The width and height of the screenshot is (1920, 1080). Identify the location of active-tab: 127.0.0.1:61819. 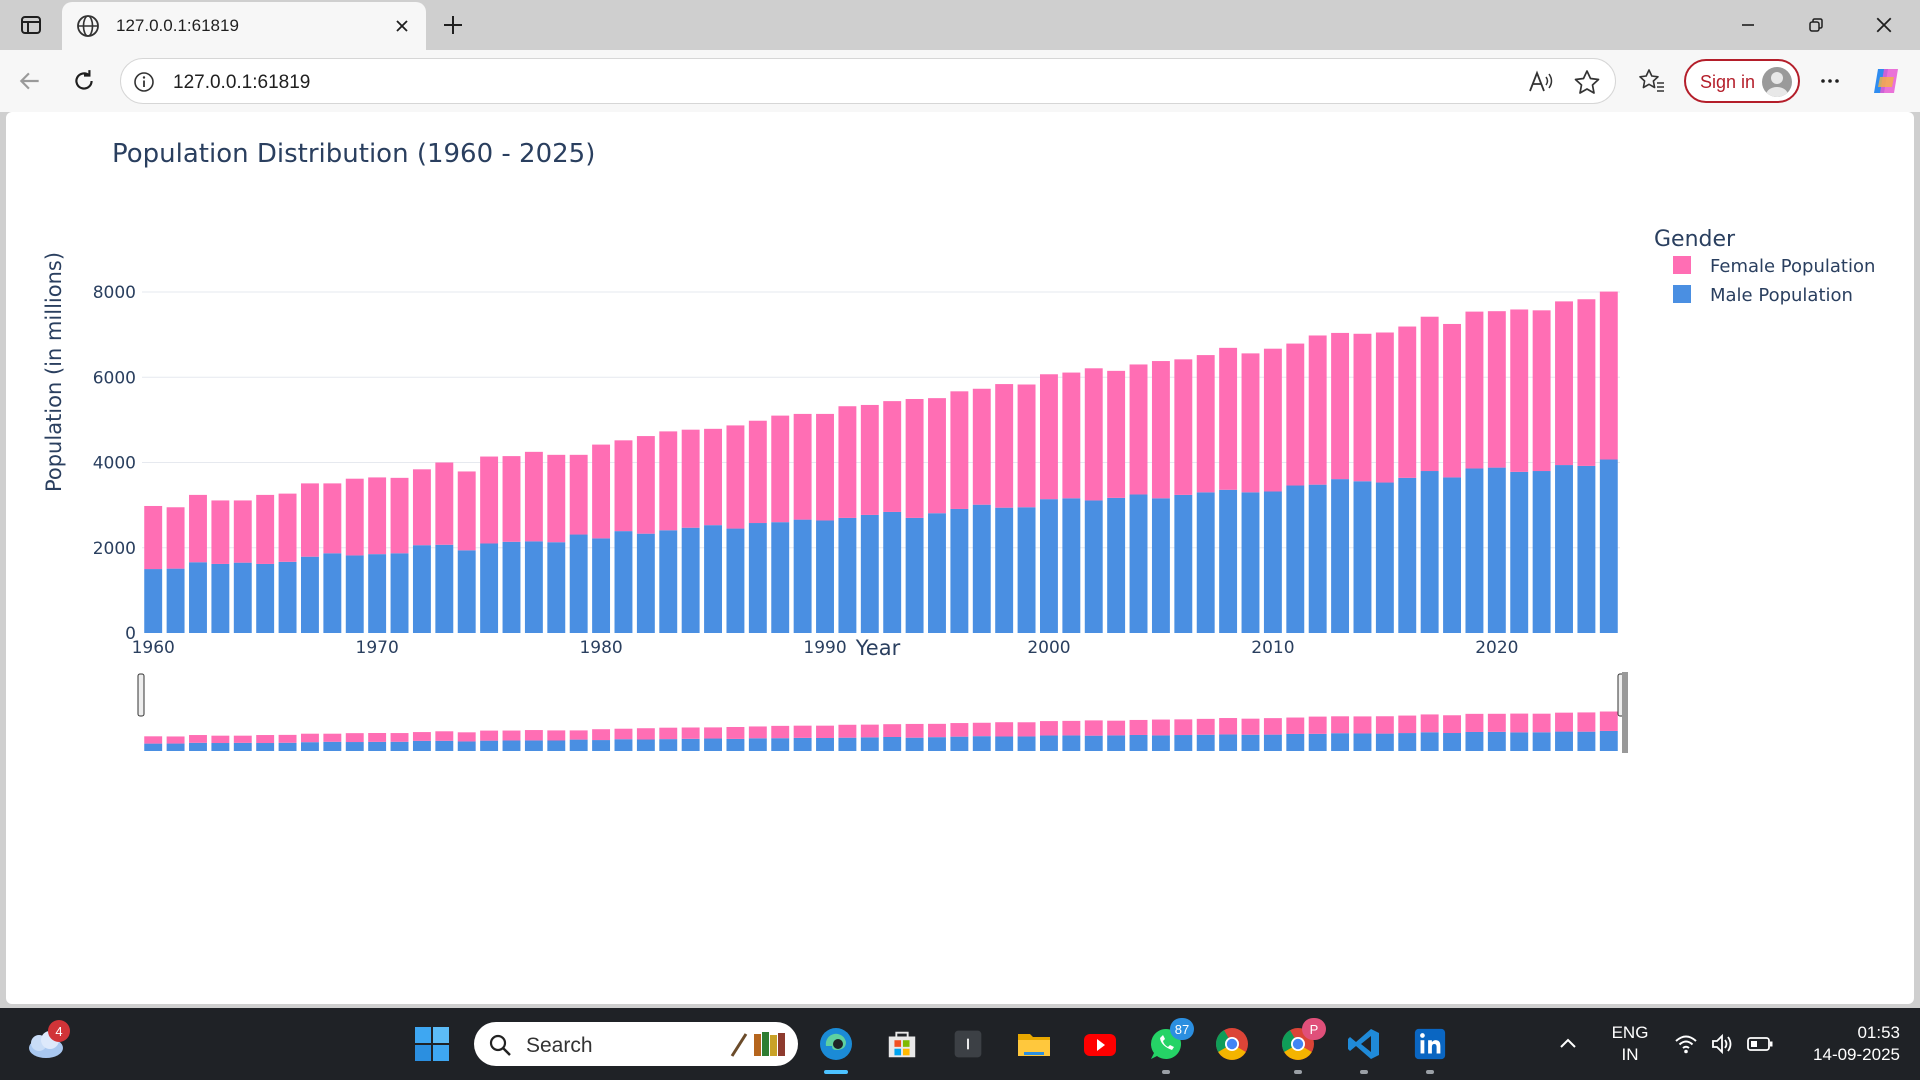
(244, 26).